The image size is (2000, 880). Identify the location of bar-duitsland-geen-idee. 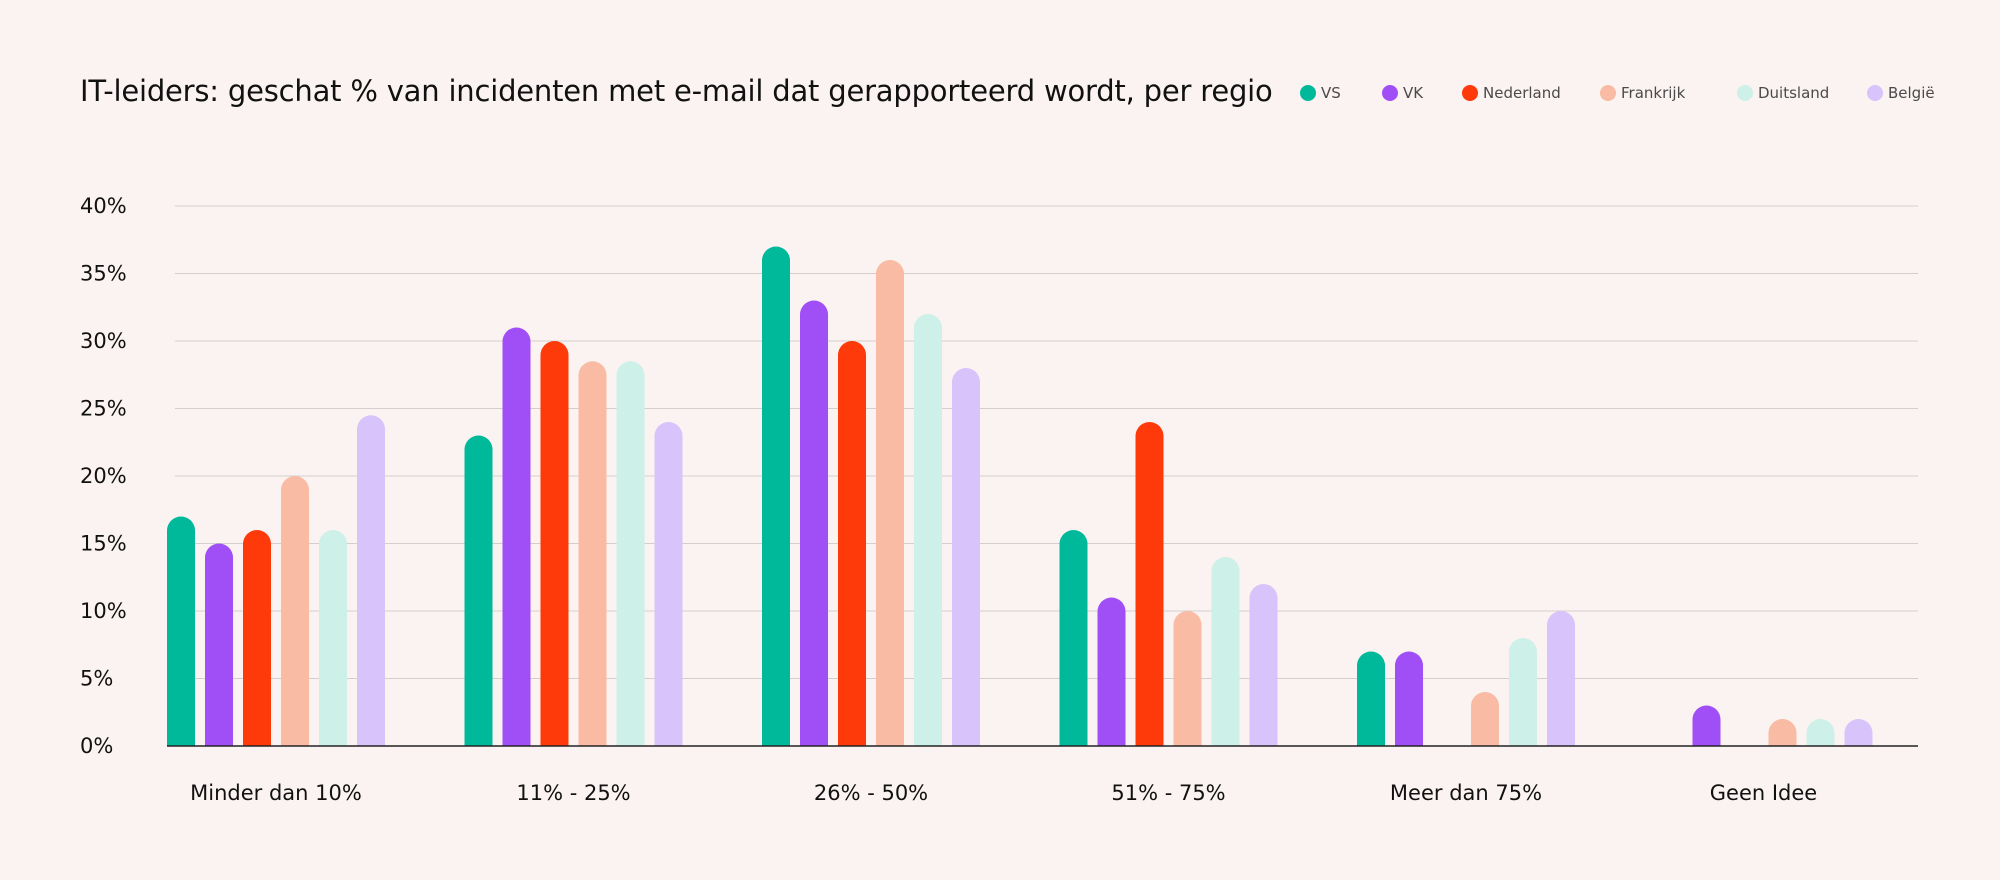
(1820, 732).